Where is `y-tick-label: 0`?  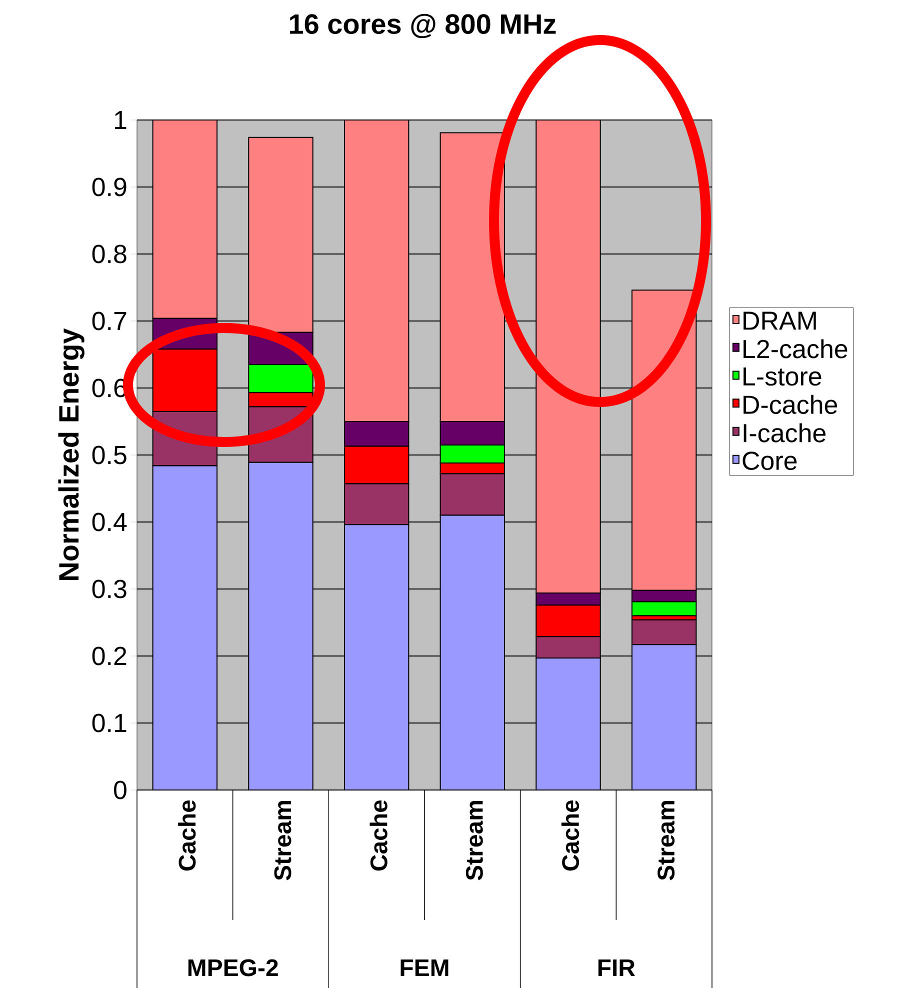
y-tick-label: 0 is located at coordinates (120, 790).